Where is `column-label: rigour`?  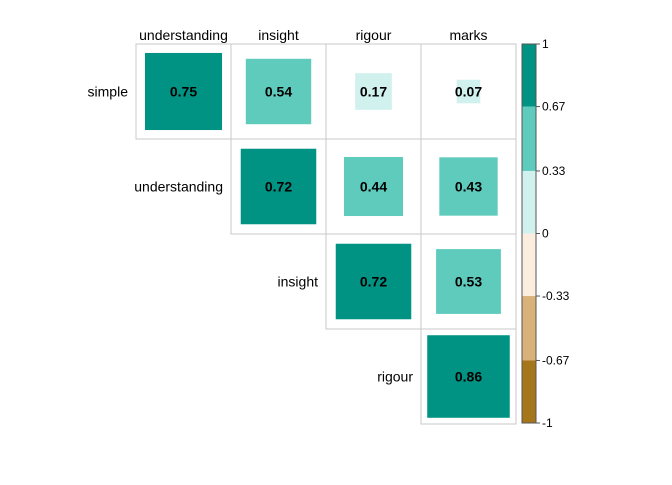 column-label: rigour is located at coordinates (374, 35).